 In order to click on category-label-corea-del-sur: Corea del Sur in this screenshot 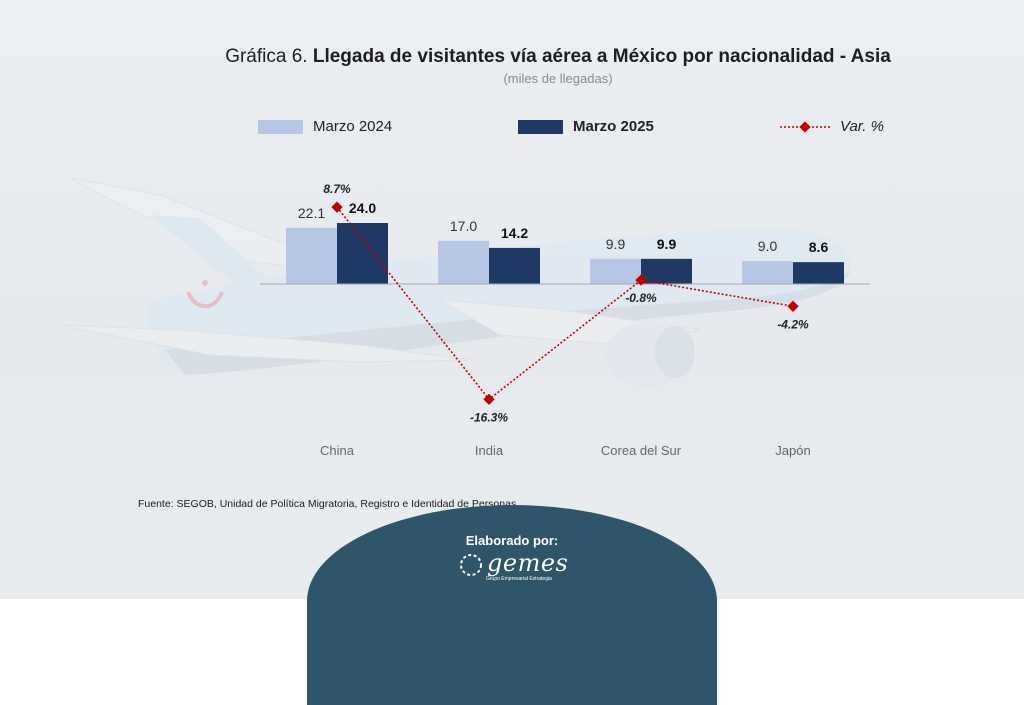, I will do `click(641, 450)`.